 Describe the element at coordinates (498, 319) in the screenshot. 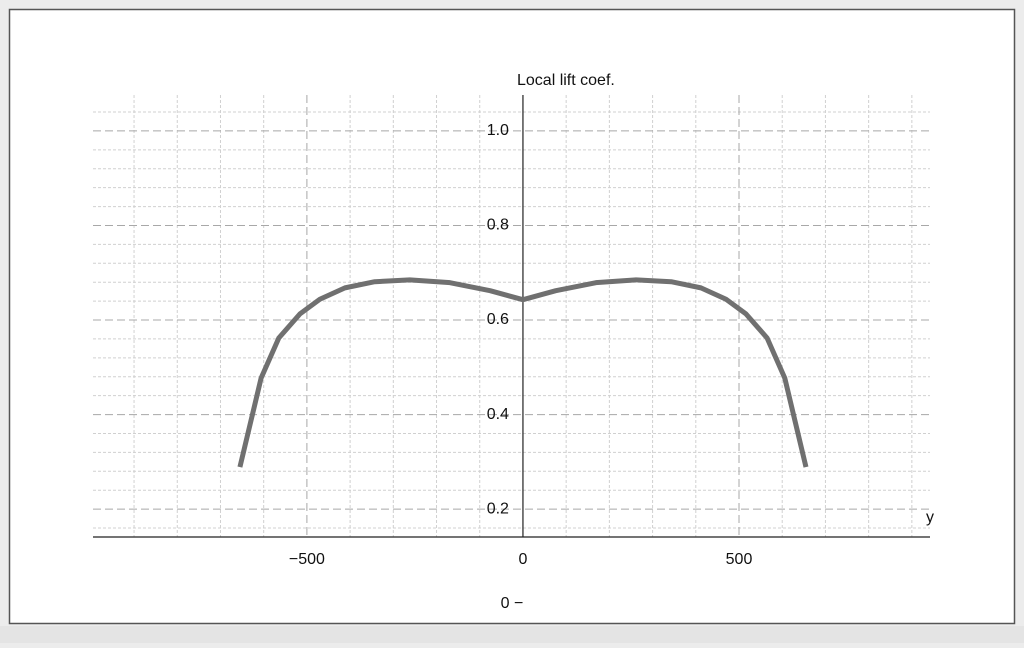

I see `y-tick-label: 0.6` at that location.